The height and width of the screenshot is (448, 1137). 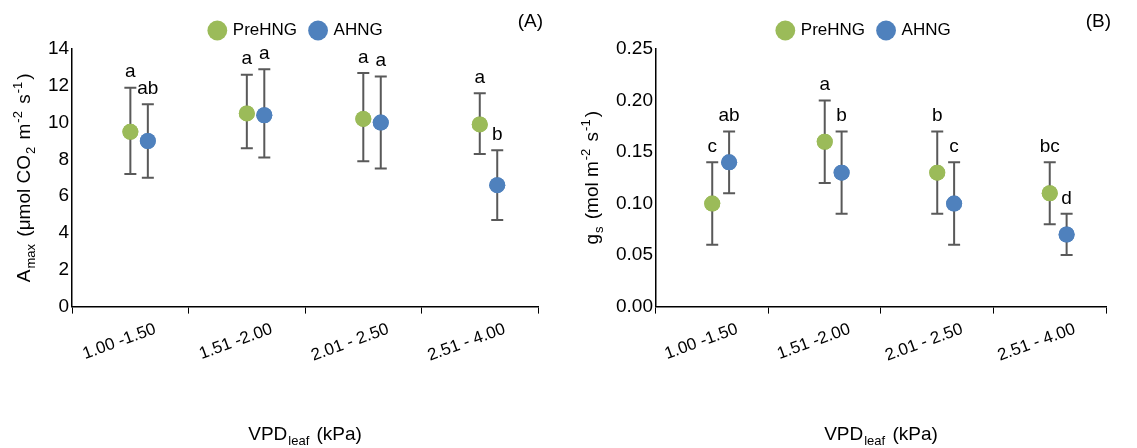 I want to click on chart-title: (B), so click(x=1098, y=21).